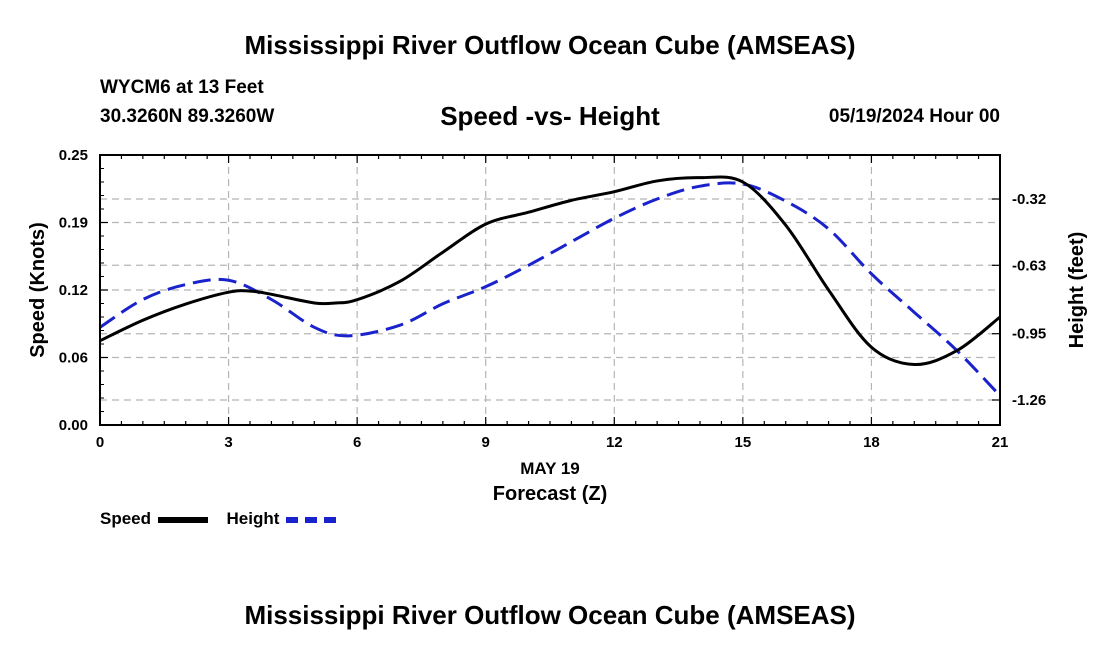 Image resolution: width=1100 pixels, height=650 pixels. Describe the element at coordinates (253, 518) in the screenshot. I see `legend-height-label: Height` at that location.